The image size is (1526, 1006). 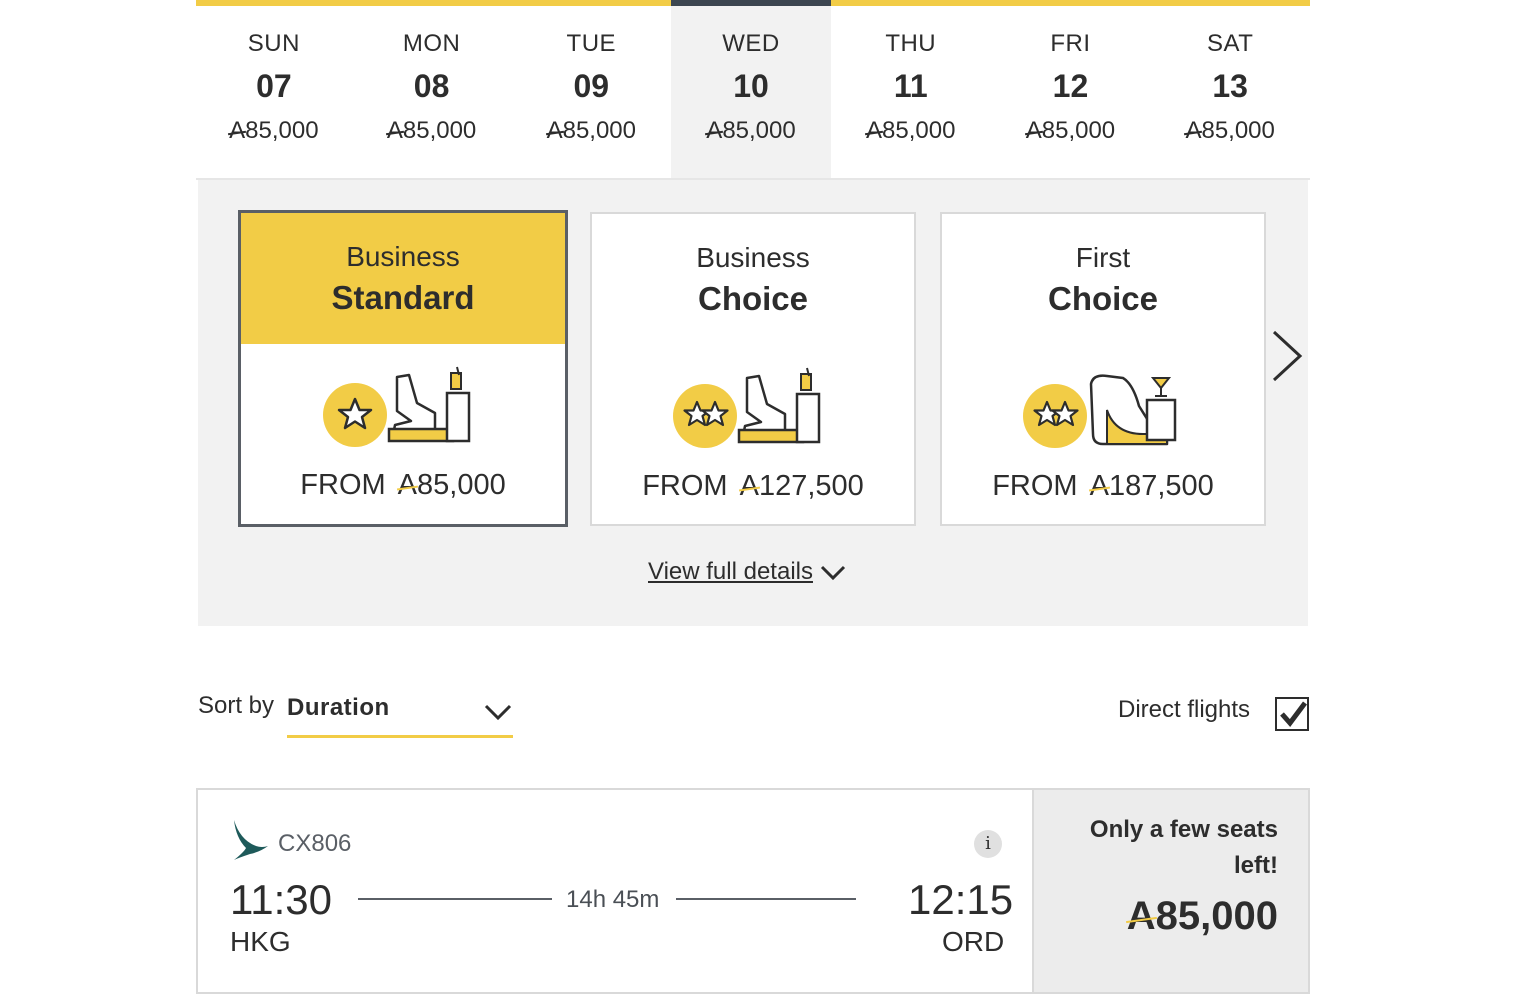 I want to click on date-cell-thu: THU 11 A85,000, so click(x=910, y=89).